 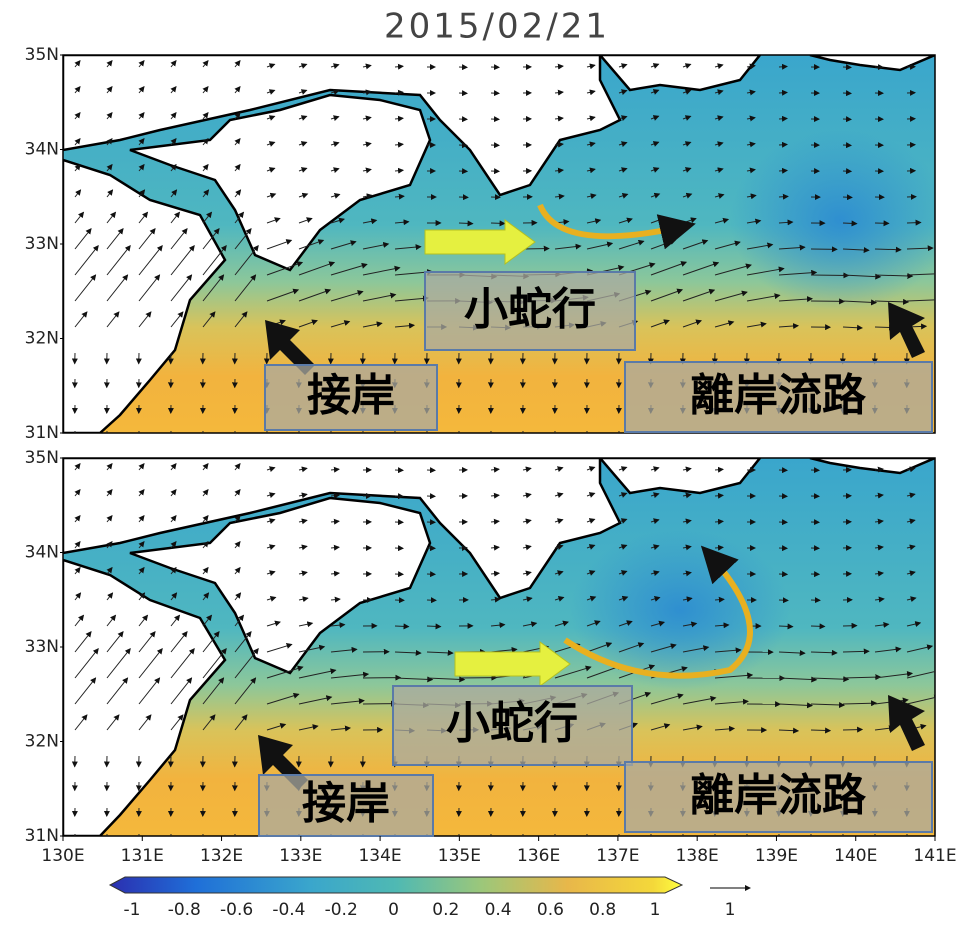 What do you see at coordinates (341, 910) in the screenshot?
I see `colorbar-label: -0.2` at bounding box center [341, 910].